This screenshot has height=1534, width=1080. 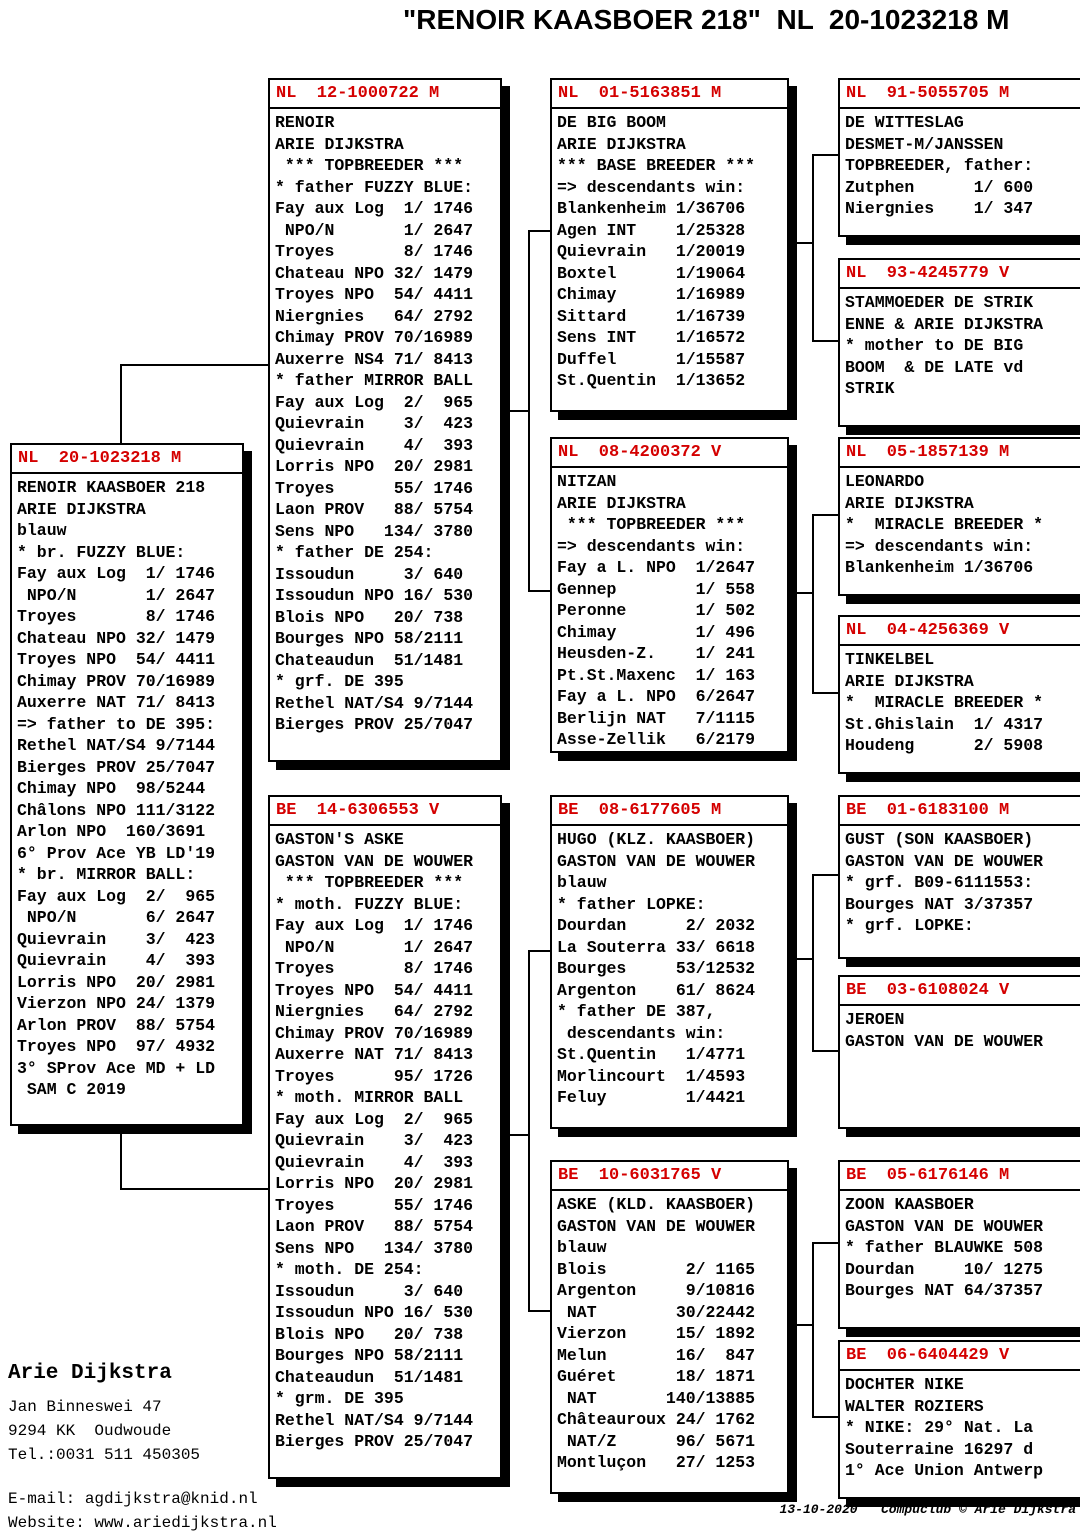 What do you see at coordinates (651, 251) in the screenshot?
I see `pedigree-text-line: Quievrain 1/20019` at bounding box center [651, 251].